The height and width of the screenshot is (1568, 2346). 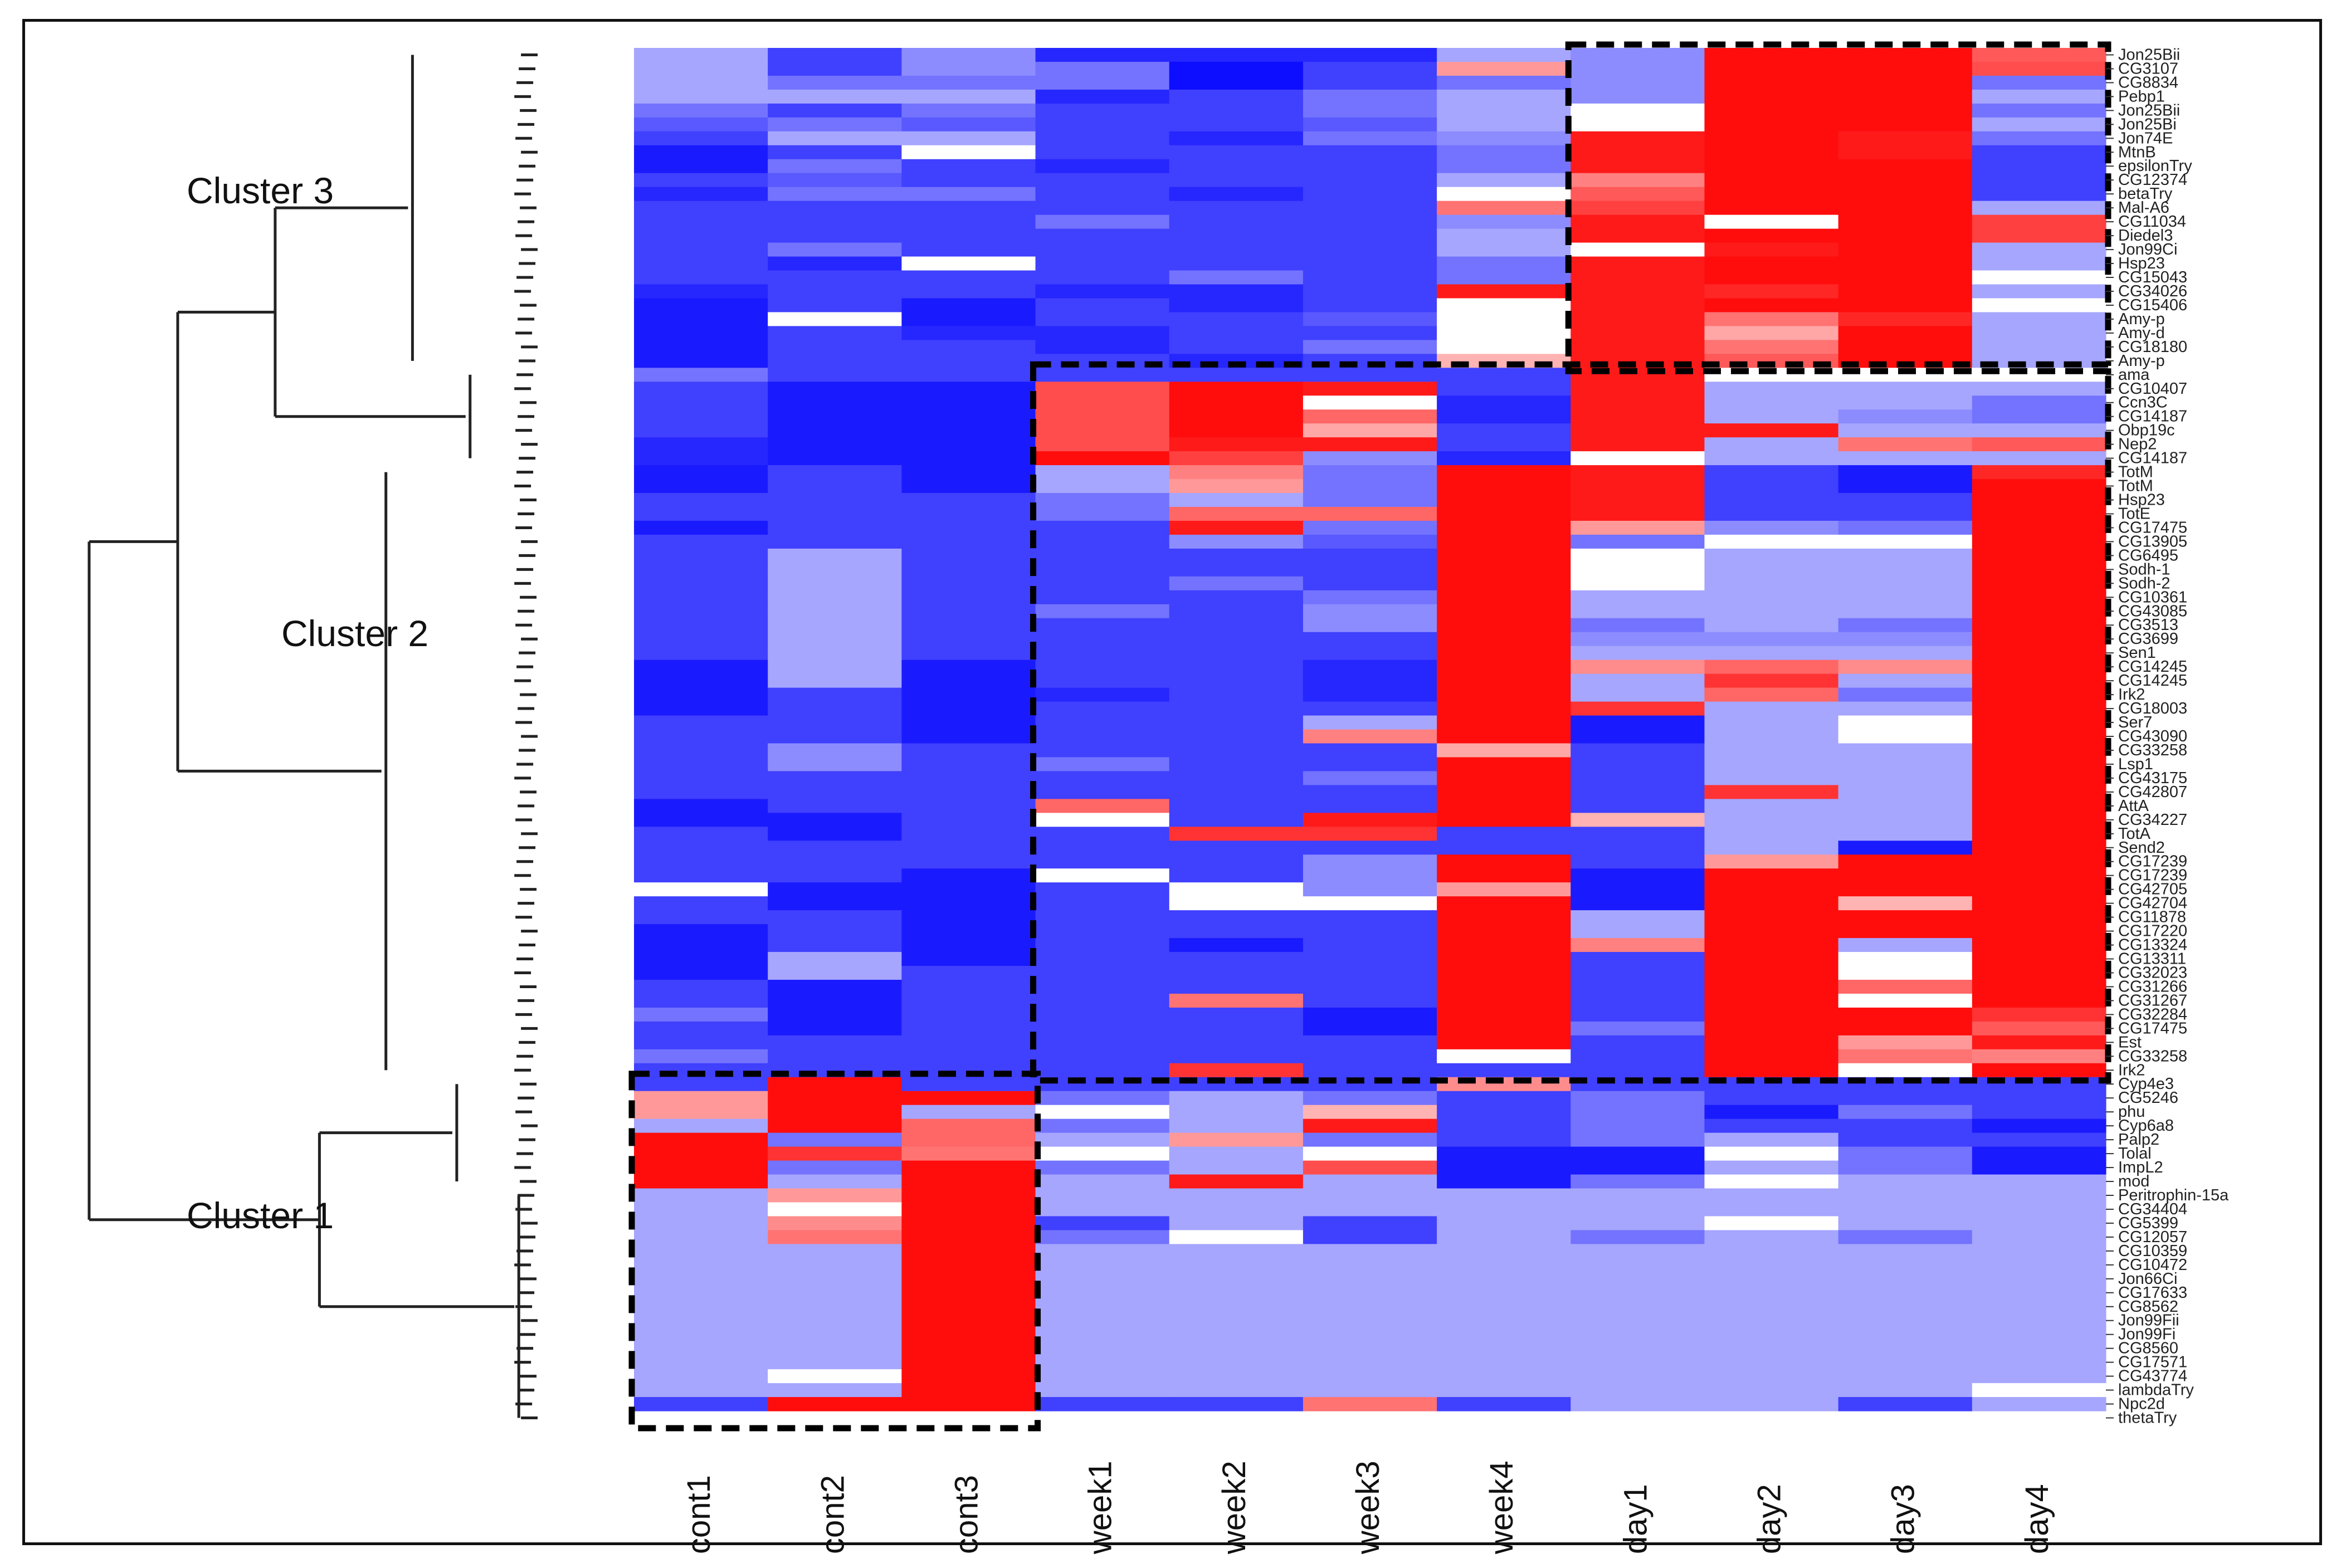 I want to click on gene-label: Jon99Fi, so click(x=2147, y=1335).